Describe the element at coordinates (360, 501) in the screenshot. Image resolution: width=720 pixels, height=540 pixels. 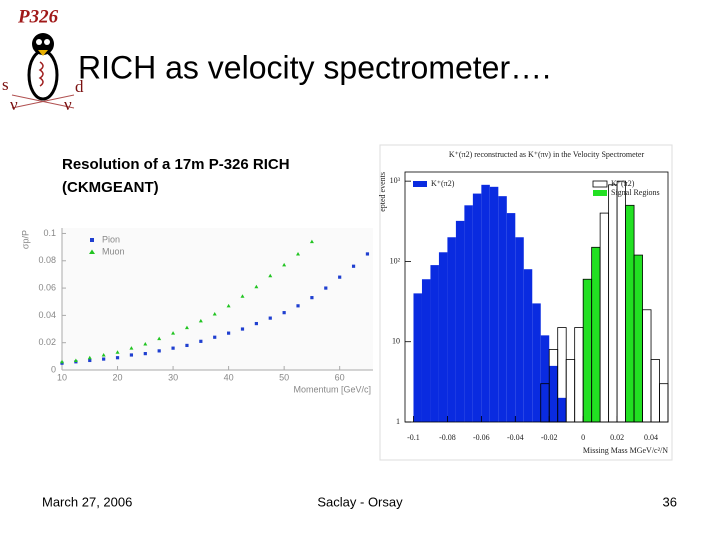
I see `footer-place: Saclay - Orsay` at that location.